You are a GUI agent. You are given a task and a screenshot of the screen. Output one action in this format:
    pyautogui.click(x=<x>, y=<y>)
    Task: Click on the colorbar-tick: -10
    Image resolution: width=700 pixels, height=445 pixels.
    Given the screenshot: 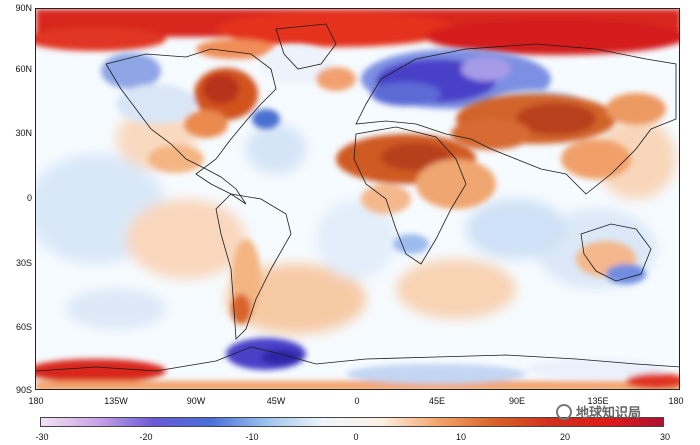 What is the action you would take?
    pyautogui.click(x=252, y=437)
    